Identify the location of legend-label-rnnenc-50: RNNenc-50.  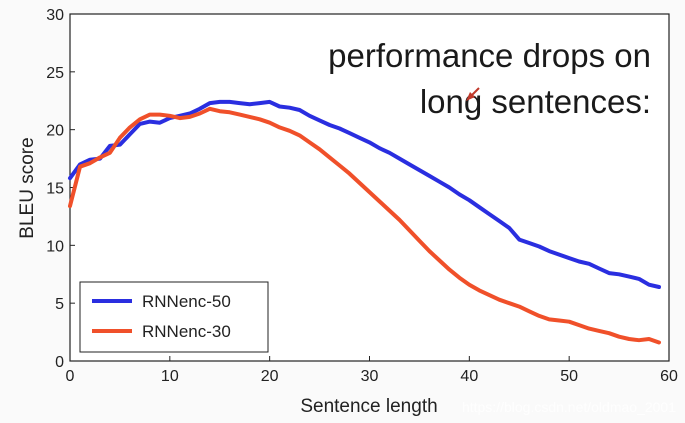
(186, 301).